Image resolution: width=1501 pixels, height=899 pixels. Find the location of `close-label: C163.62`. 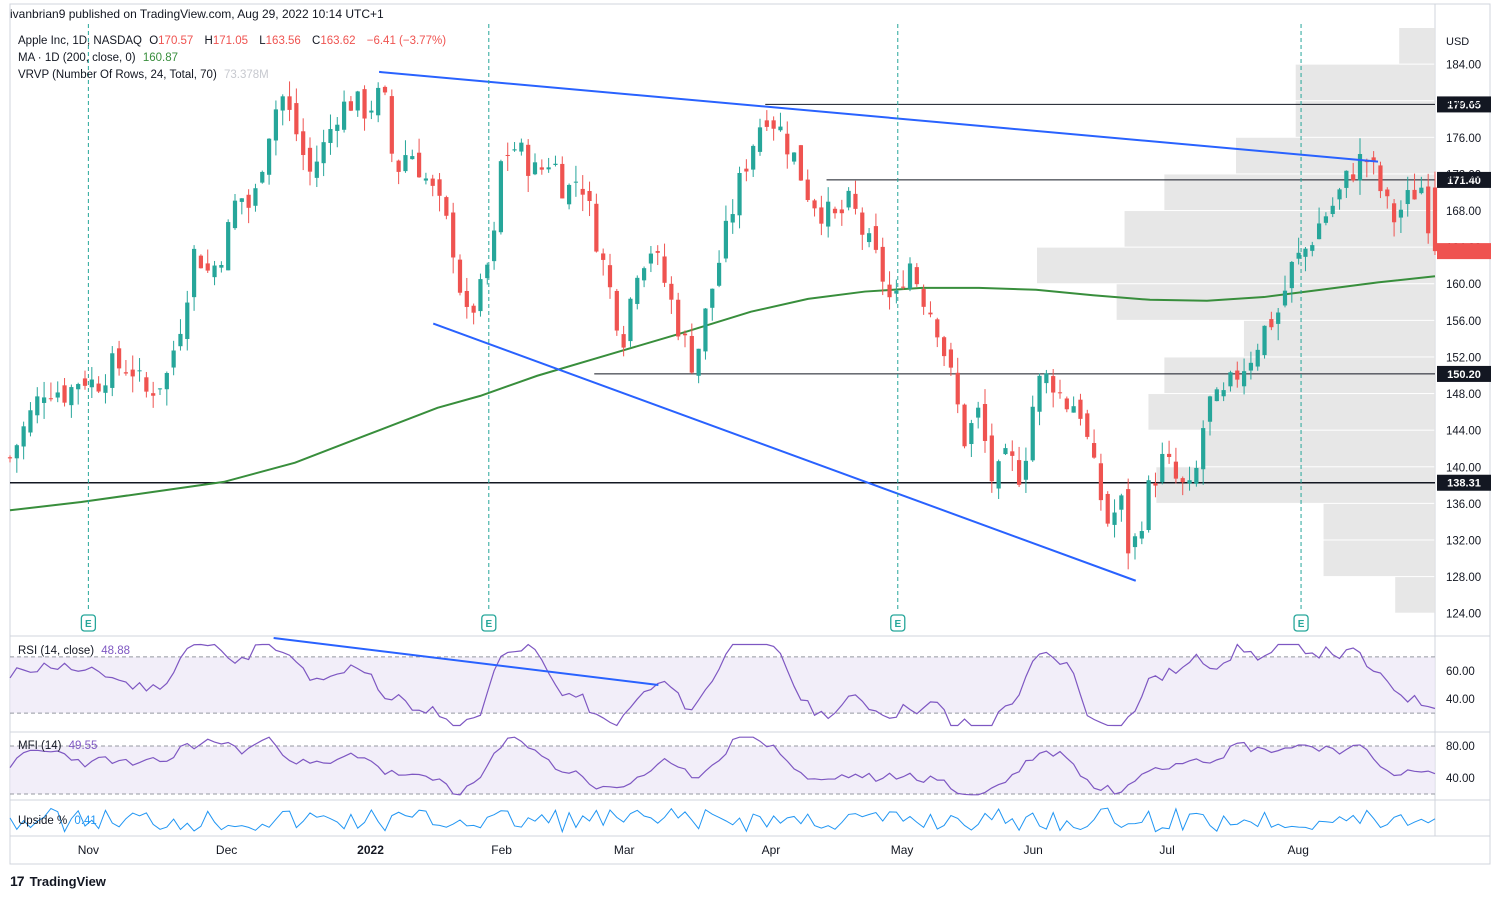

close-label: C163.62 is located at coordinates (336, 41).